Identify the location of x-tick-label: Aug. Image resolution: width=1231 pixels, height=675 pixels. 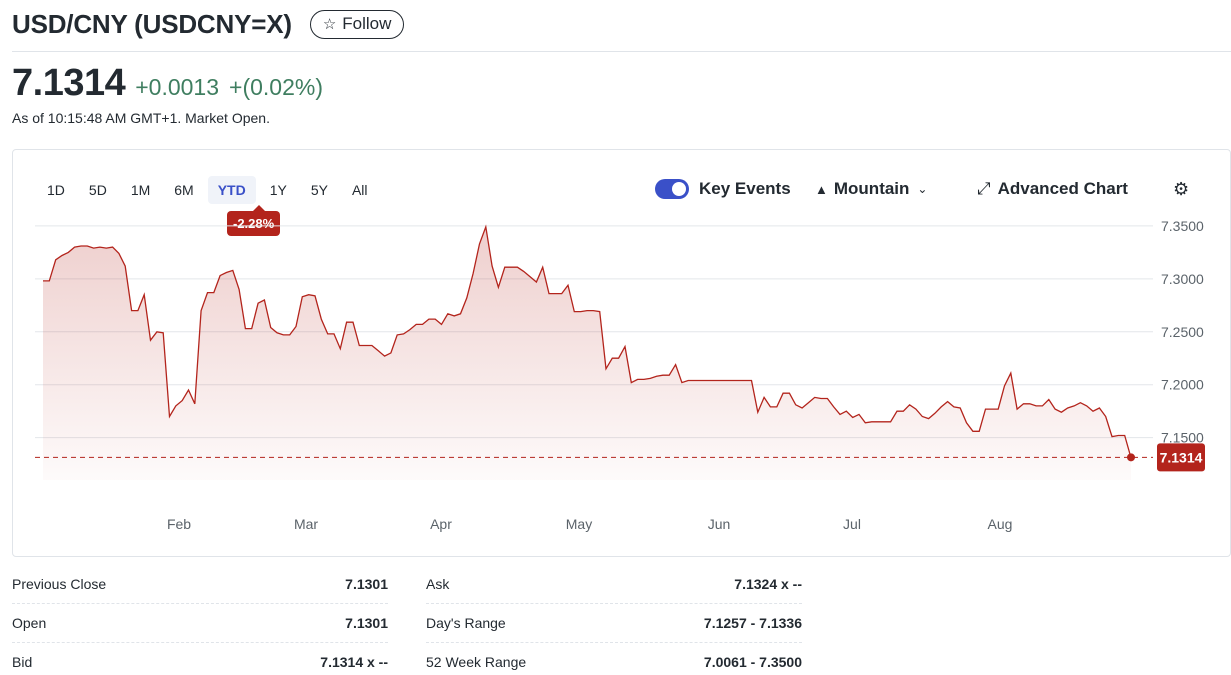
(1000, 524).